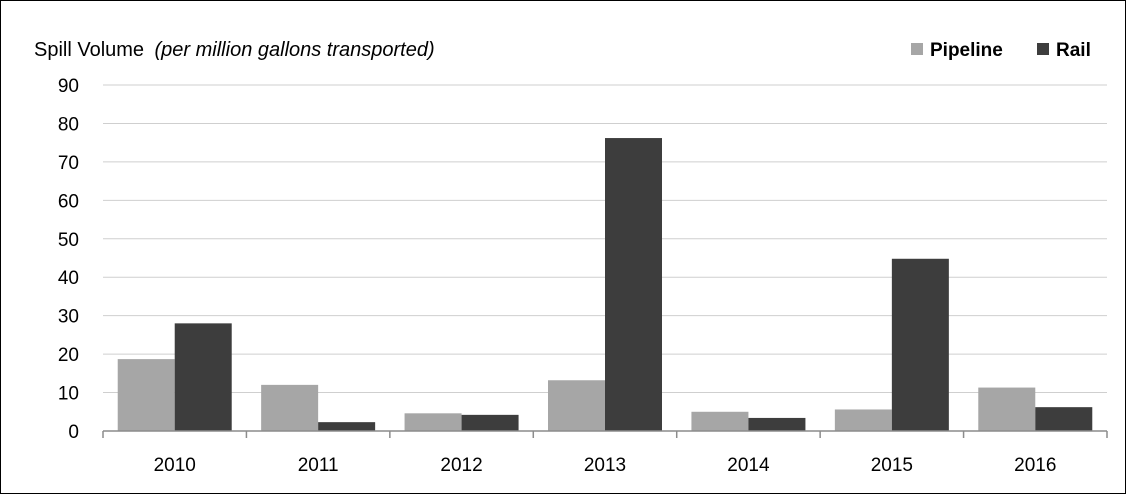 Image resolution: width=1126 pixels, height=494 pixels. Describe the element at coordinates (203, 377) in the screenshot. I see `bar-rail-2010` at that location.